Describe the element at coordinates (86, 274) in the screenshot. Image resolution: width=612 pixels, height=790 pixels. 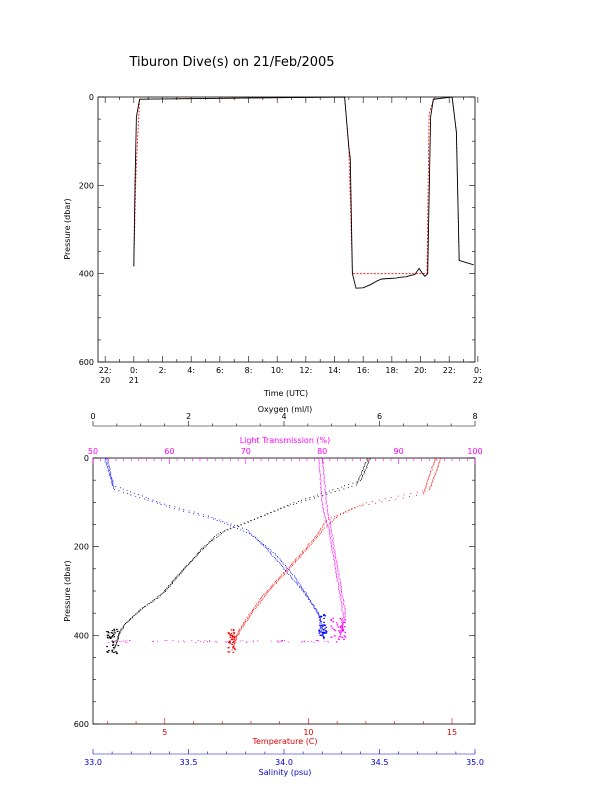
I see `top-y-tick-label: 400` at that location.